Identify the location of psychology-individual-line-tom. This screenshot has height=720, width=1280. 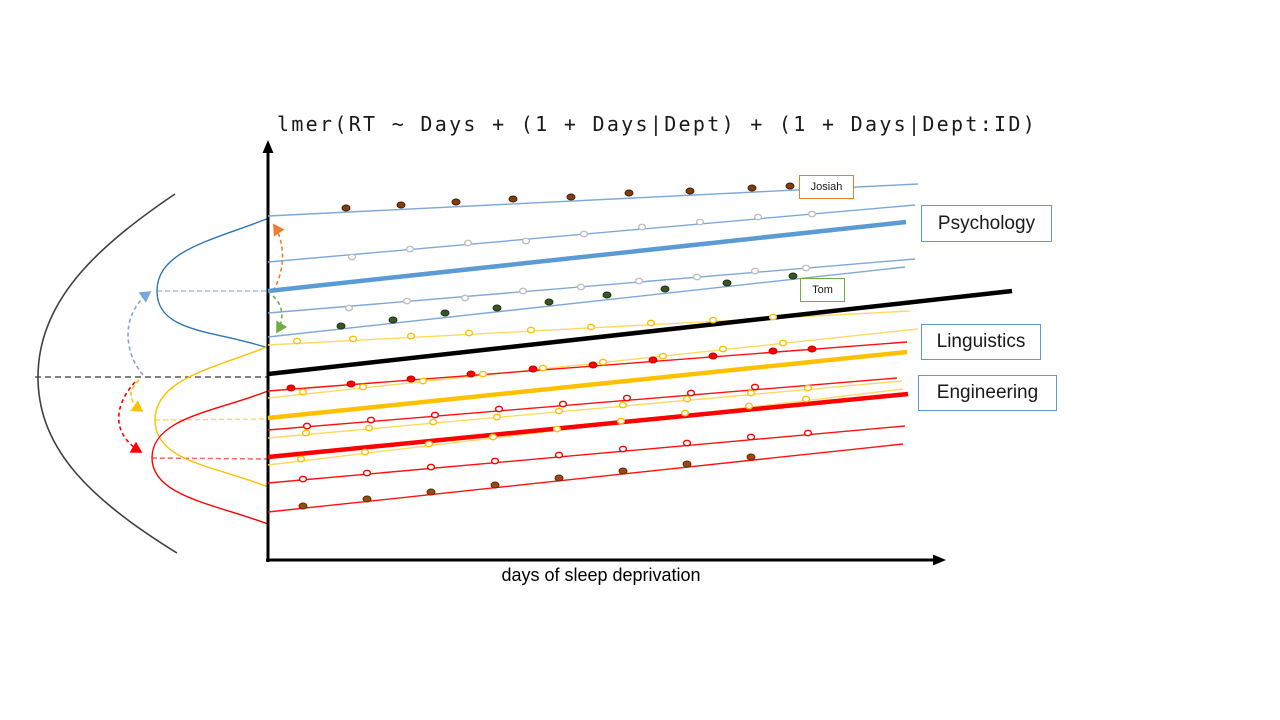
(586, 302).